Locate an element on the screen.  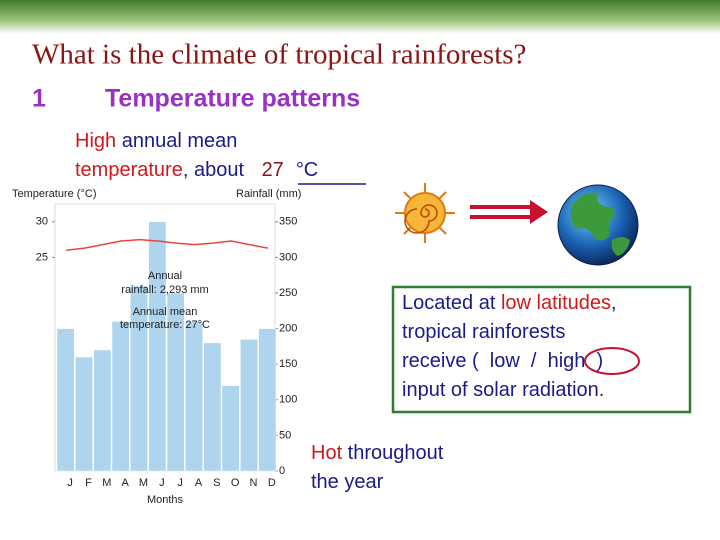
text-line: Hot throughout is located at coordinates (377, 453).